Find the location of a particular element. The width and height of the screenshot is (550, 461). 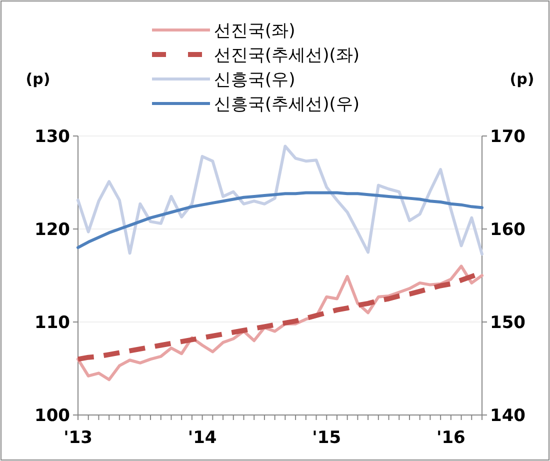

y-axis-title: (p) is located at coordinates (38, 79).